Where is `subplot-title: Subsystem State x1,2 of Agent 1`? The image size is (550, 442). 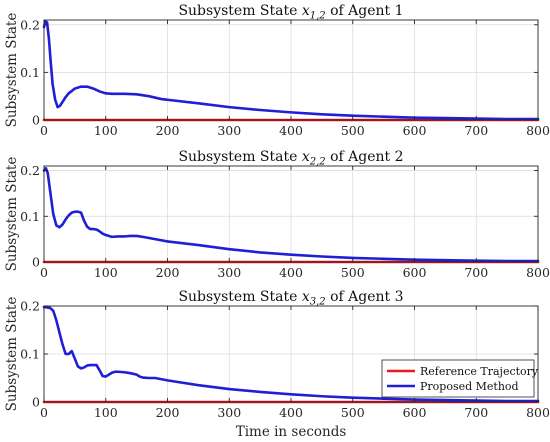
subplot-title: Subsystem State x1,2 of Agent 1 is located at coordinates (290, 12).